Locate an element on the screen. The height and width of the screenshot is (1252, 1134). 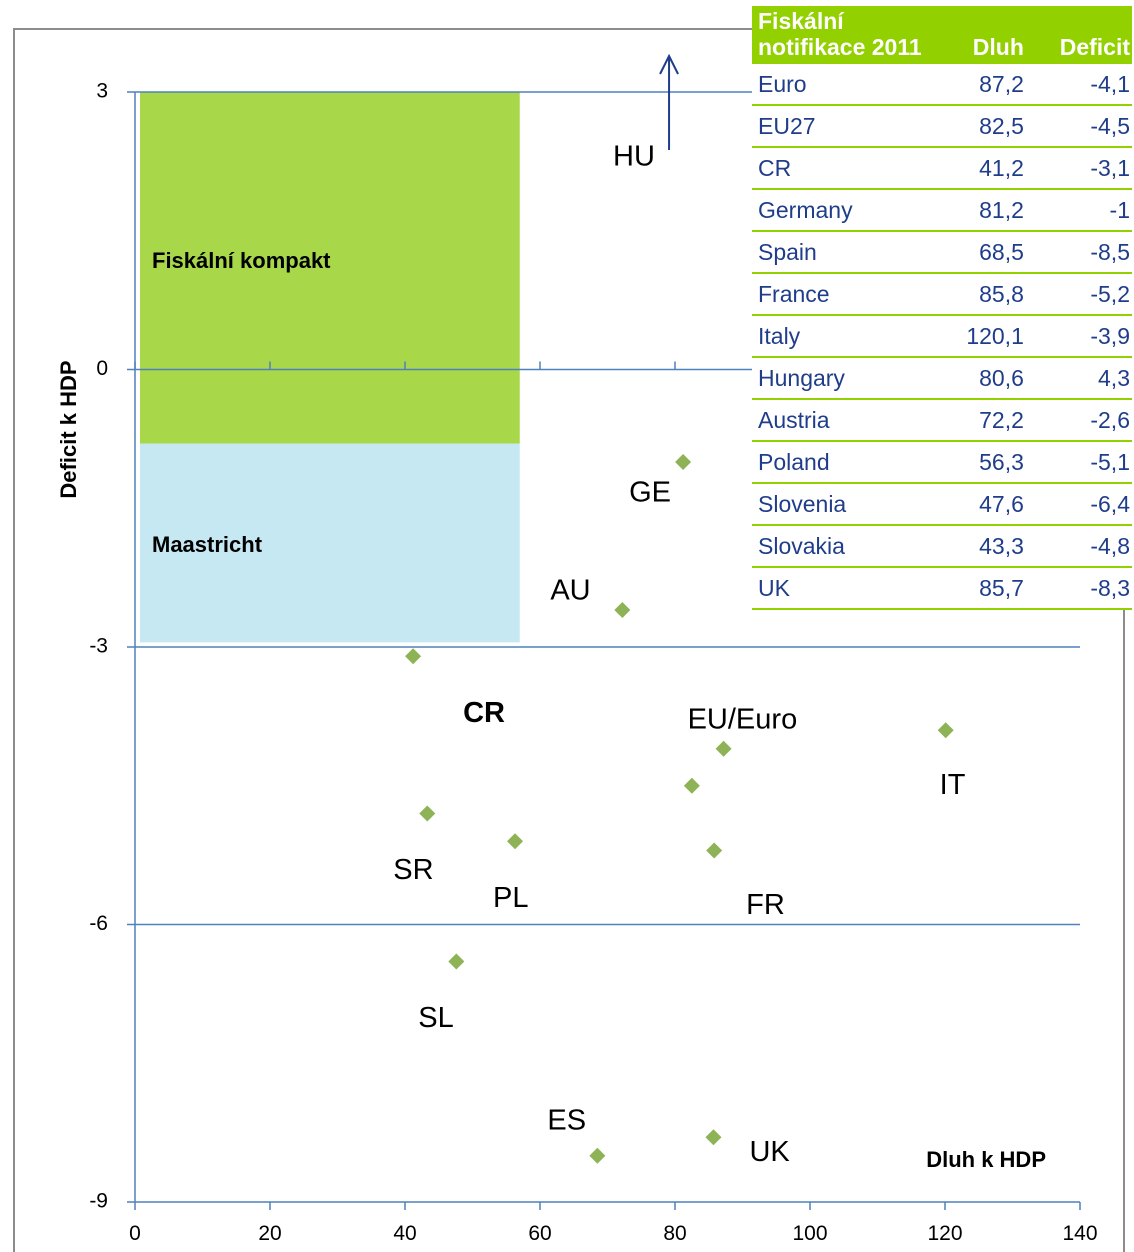
table-header-debt: Dluh is located at coordinates (977, 35).